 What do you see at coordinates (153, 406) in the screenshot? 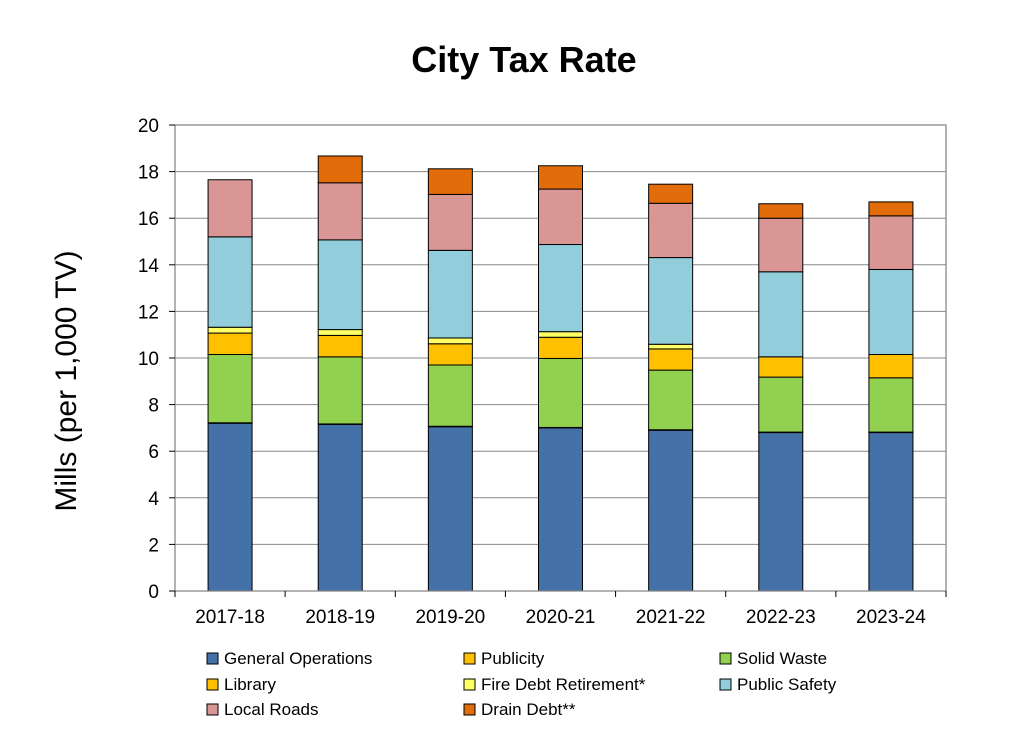
I see `y-tick-label: 8` at bounding box center [153, 406].